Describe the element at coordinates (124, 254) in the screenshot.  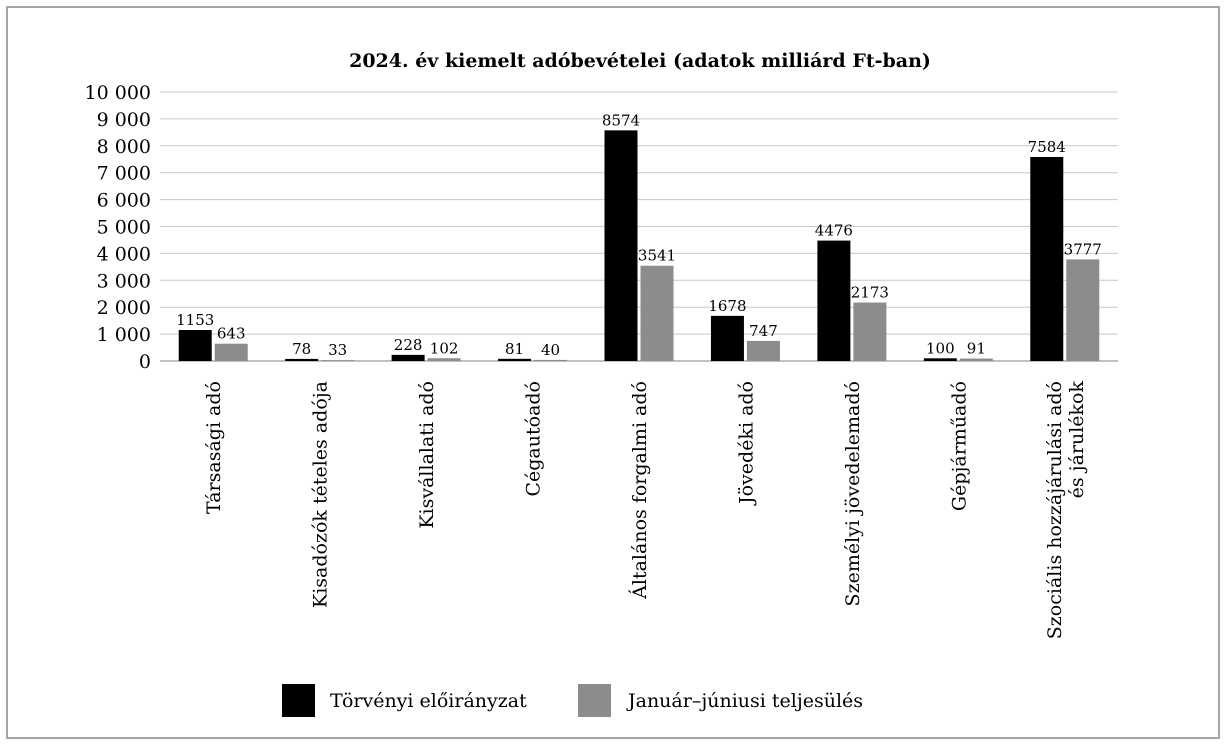
I see `y-tick-label: 4 000` at that location.